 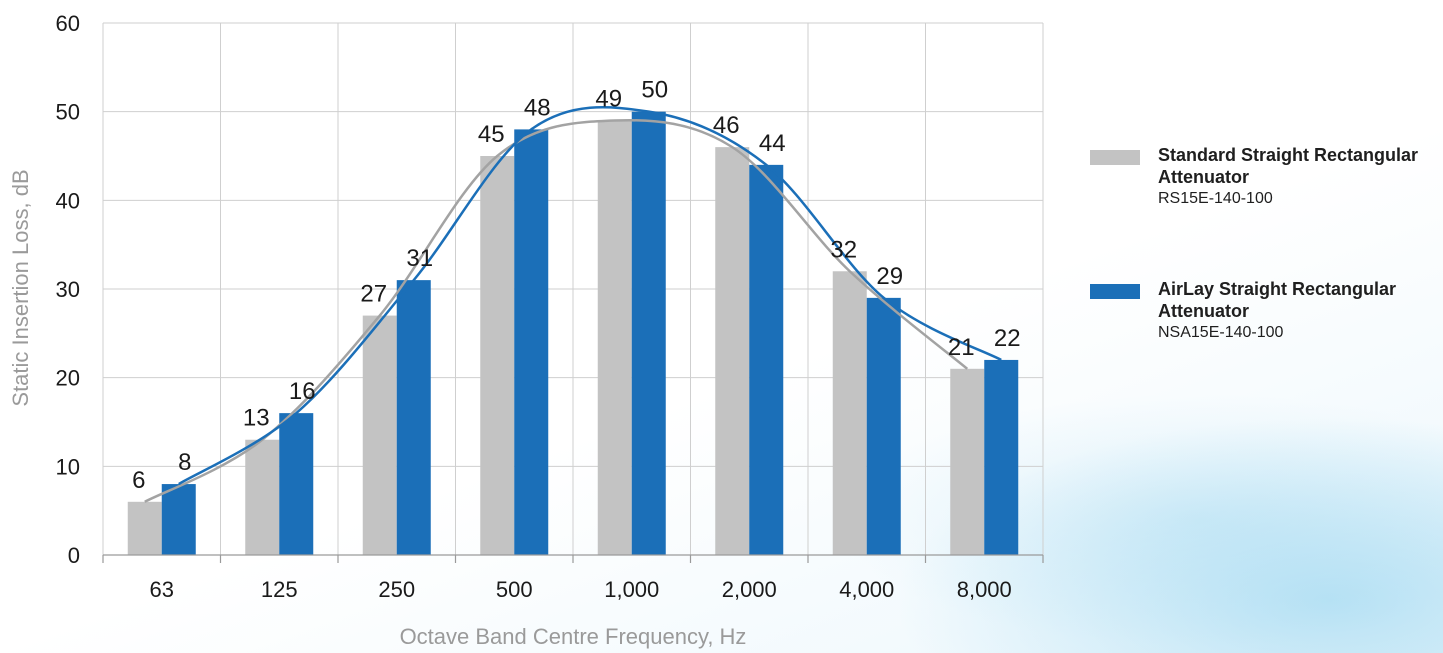 I want to click on legend-swatch-airlay, so click(x=1115, y=291).